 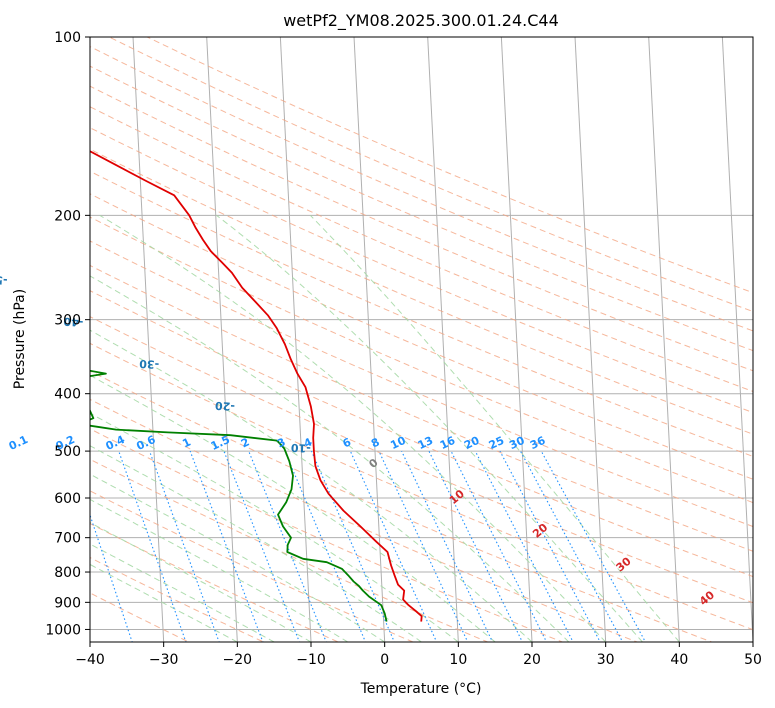 What do you see at coordinates (300, 448) in the screenshot?
I see `isotherm-label: -10` at bounding box center [300, 448].